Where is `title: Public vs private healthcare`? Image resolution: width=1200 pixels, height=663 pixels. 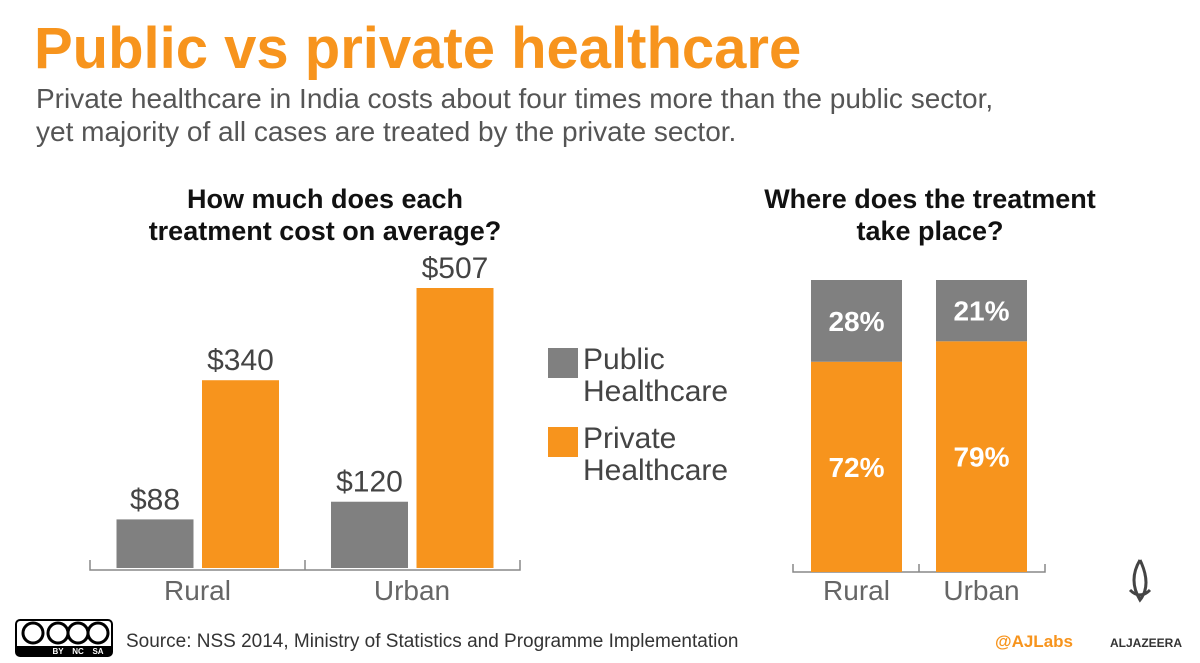 title: Public vs private healthcare is located at coordinates (417, 48).